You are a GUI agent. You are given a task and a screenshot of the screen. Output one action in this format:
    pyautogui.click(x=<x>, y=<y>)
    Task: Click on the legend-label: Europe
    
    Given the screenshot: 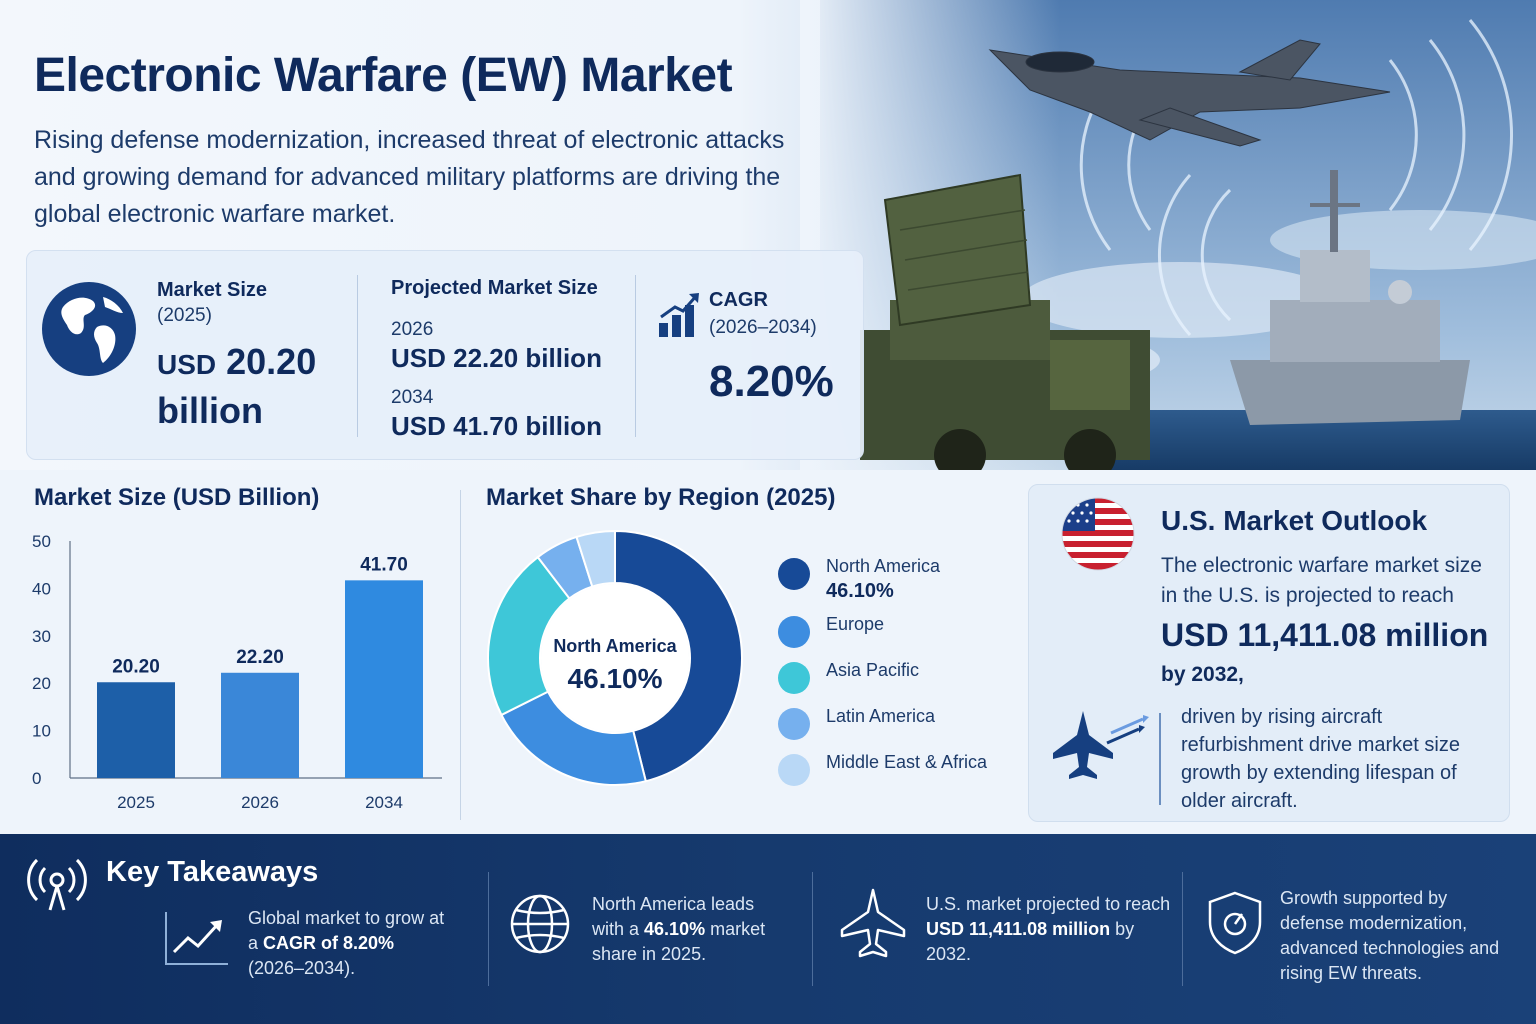 What is the action you would take?
    pyautogui.click(x=855, y=624)
    